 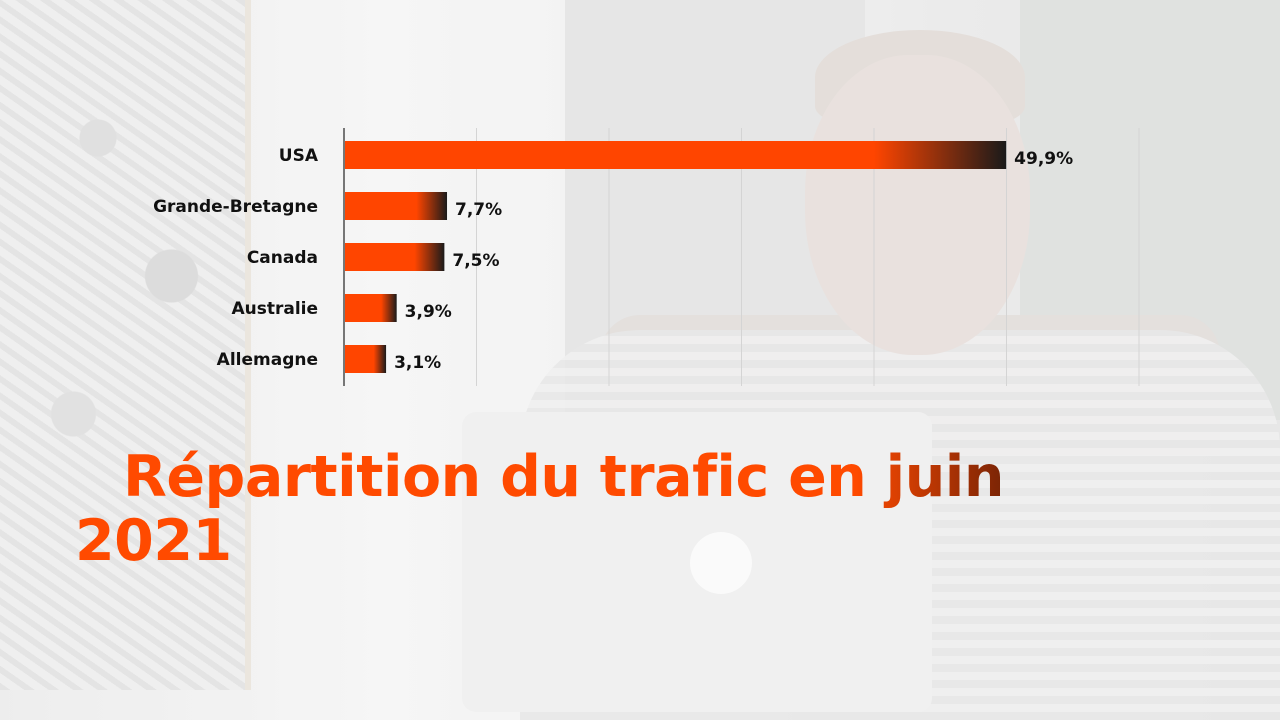 What do you see at coordinates (478, 210) in the screenshot?
I see `value-label: 7,7%` at bounding box center [478, 210].